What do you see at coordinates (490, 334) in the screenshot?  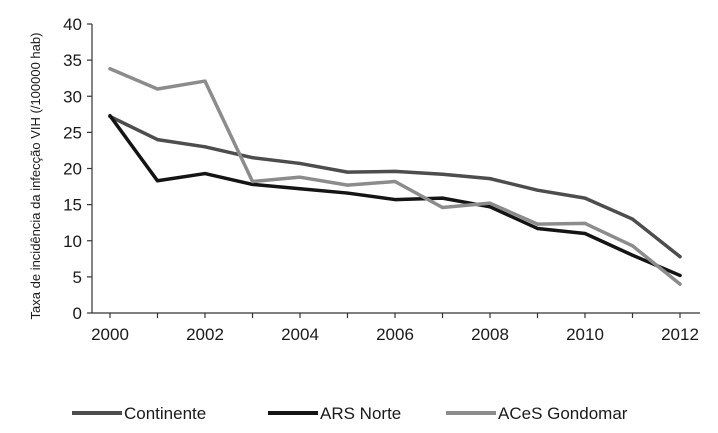 I see `x-tick-label: 2008` at bounding box center [490, 334].